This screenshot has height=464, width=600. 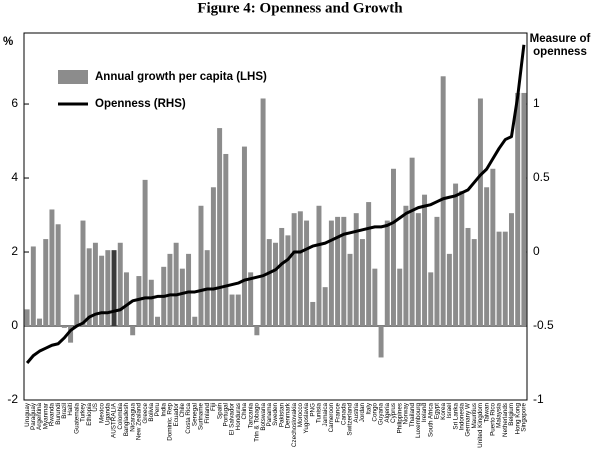 What do you see at coordinates (524, 417) in the screenshot?
I see `x-tick-label: Singapore` at bounding box center [524, 417].